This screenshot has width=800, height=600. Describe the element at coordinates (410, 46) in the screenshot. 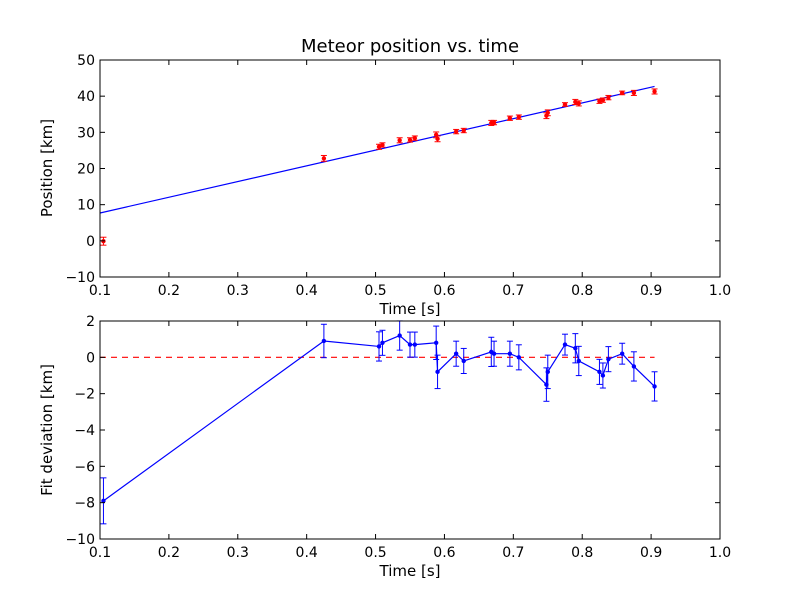

I see `chart-title: Meteor position vs. time` at that location.